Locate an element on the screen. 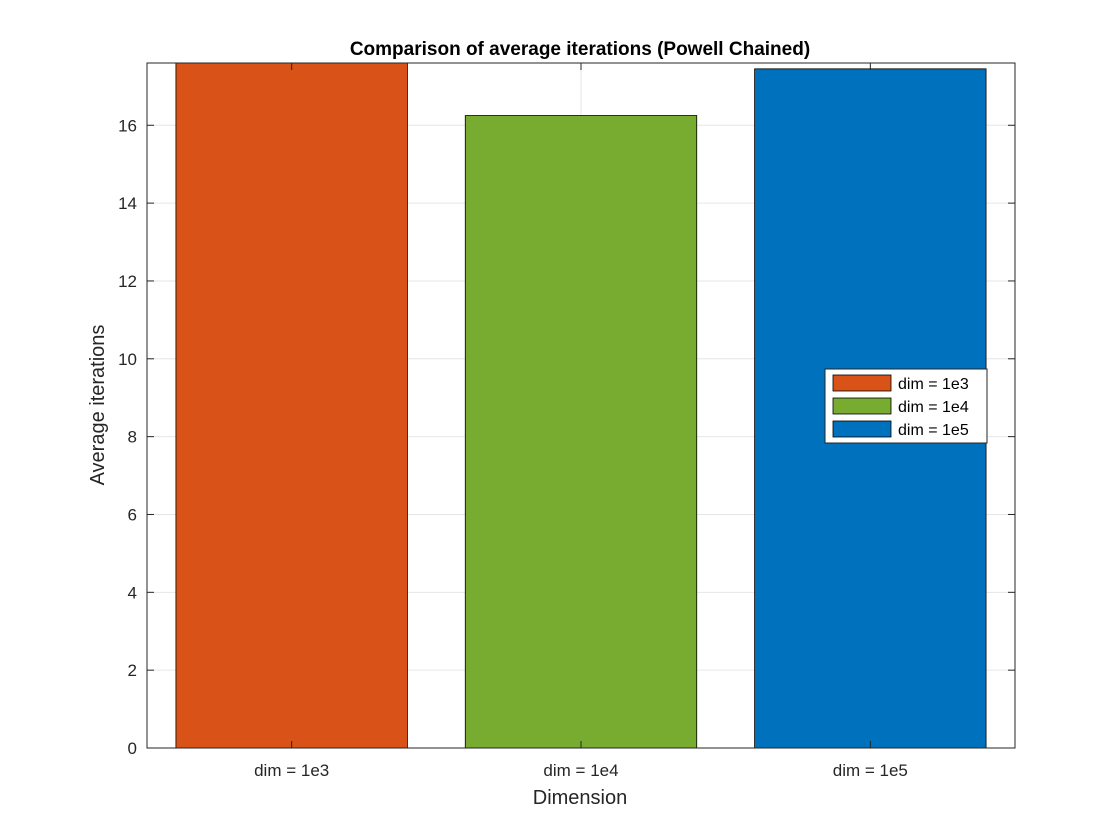 Image resolution: width=1120 pixels, height=840 pixels. y-tick-label: 16 is located at coordinates (127, 125).